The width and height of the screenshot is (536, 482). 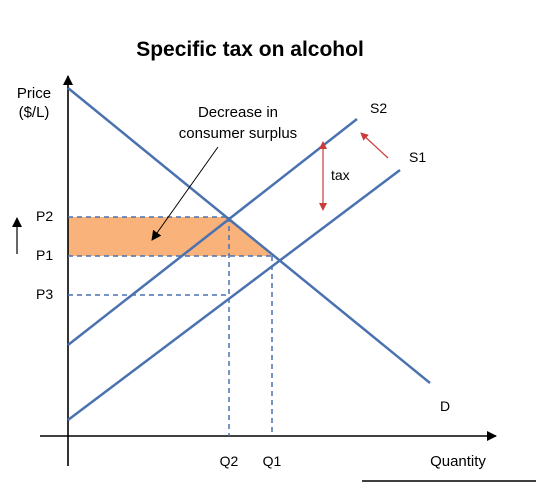 I want to click on price-label-p1: P1, so click(x=44, y=255).